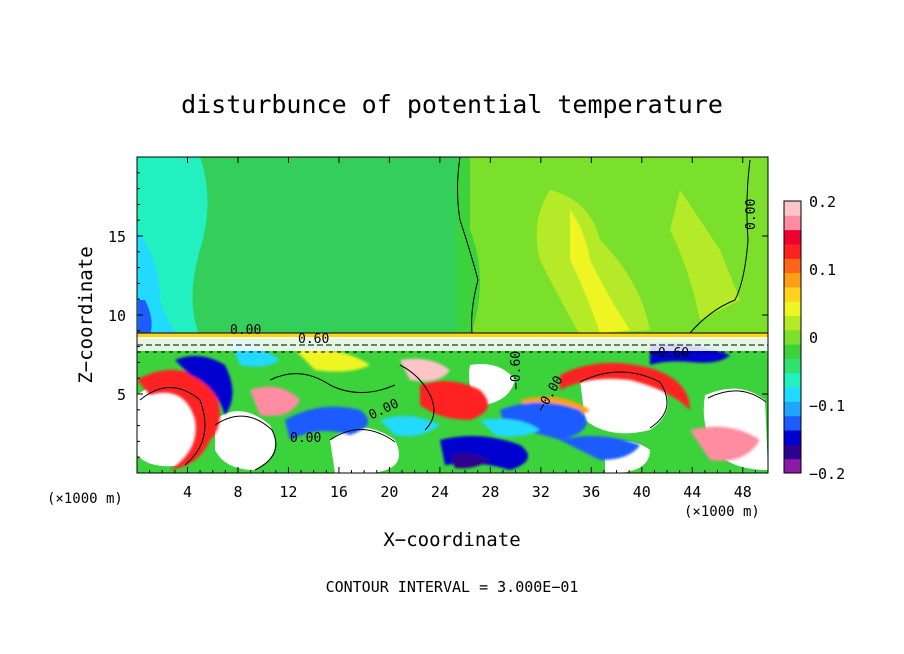 This screenshot has width=904, height=654. I want to click on colorbar-tick-label: −0.1, so click(827, 406).